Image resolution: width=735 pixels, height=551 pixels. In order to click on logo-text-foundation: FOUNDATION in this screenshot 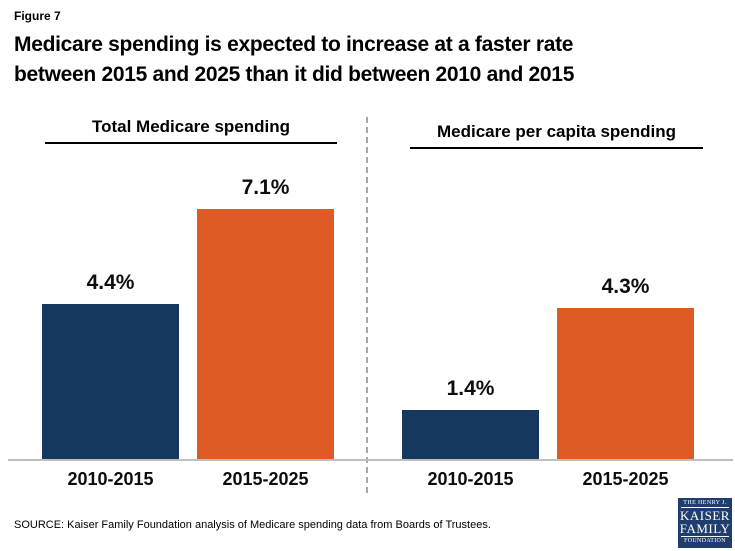, I will do `click(705, 540)`.